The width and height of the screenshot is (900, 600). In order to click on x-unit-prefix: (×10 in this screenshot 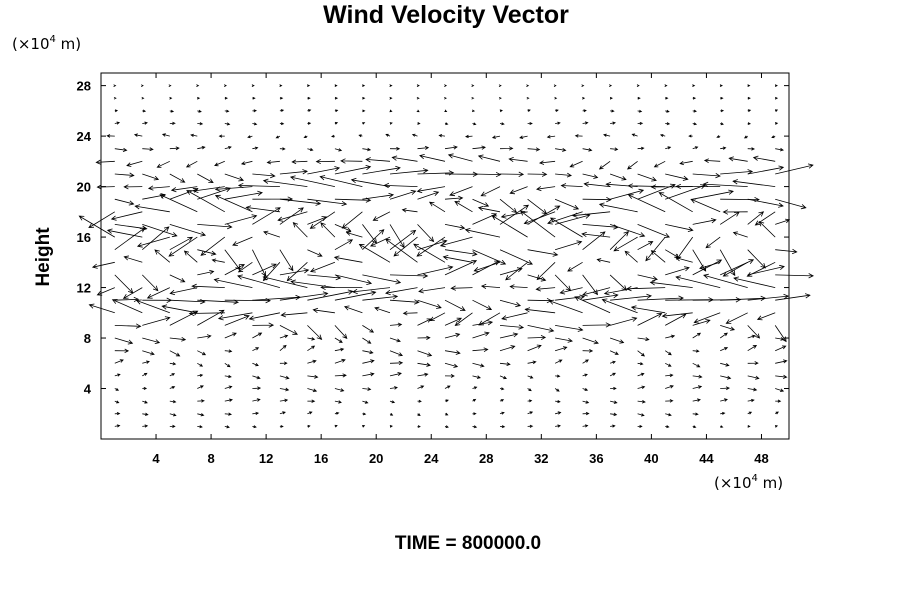, I will do `click(733, 483)`.